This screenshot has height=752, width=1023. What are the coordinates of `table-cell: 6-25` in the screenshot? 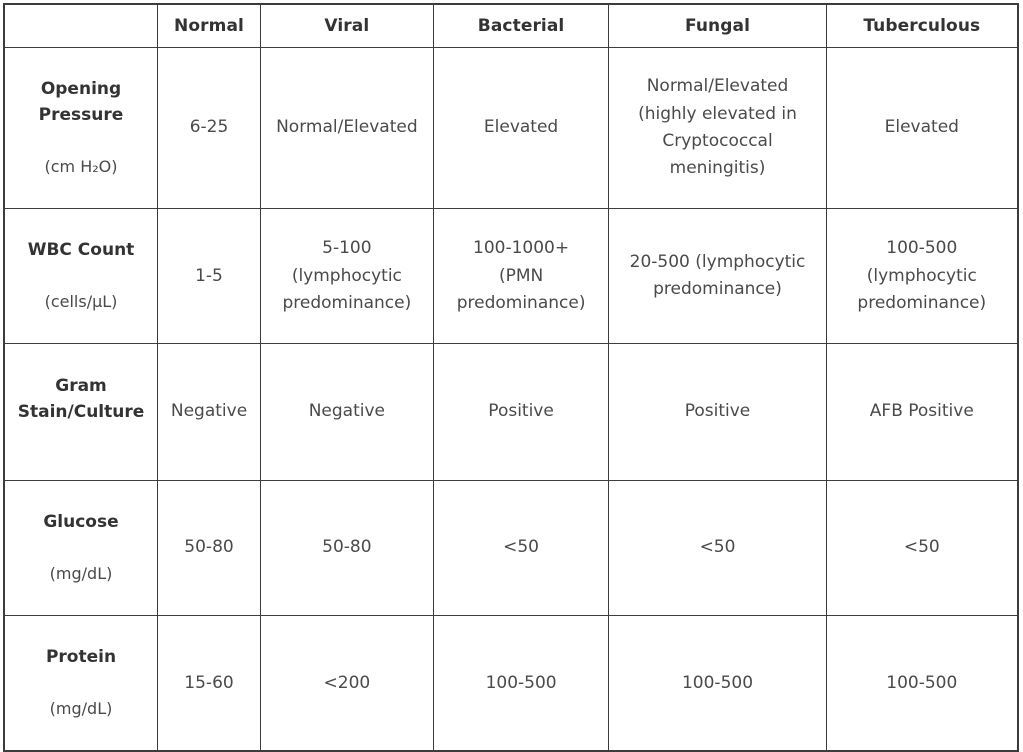 It's located at (209, 128).